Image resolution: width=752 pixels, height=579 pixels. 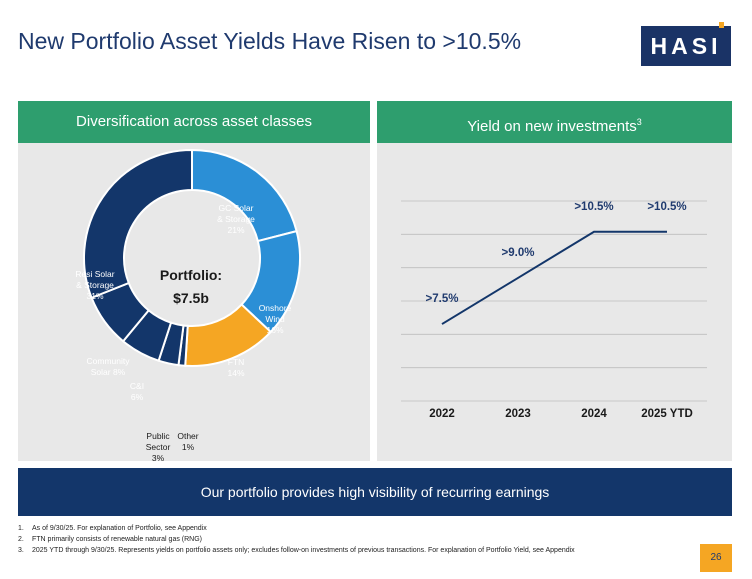 What do you see at coordinates (191, 275) in the screenshot?
I see `donut-center-label: Portfolio:` at bounding box center [191, 275].